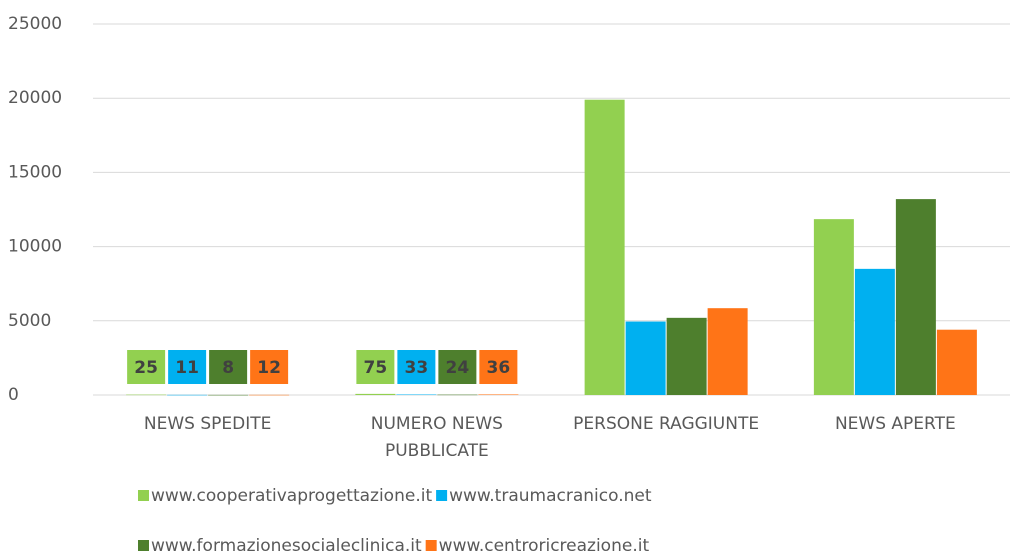  Describe the element at coordinates (286, 546) in the screenshot. I see `legend-label: www.formazionesocialeclinica.it` at that location.